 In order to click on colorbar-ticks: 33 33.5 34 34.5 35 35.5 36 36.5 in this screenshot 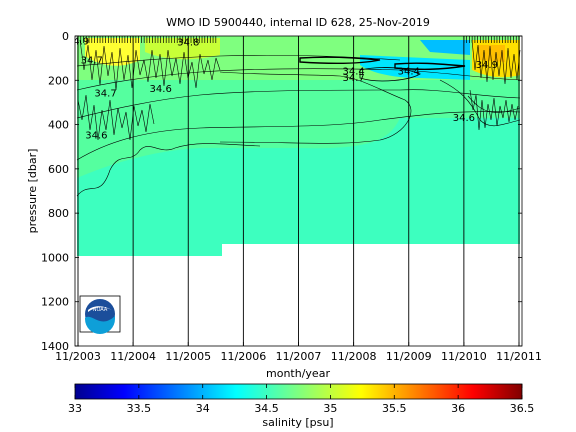, I will do `click(301, 399)`.